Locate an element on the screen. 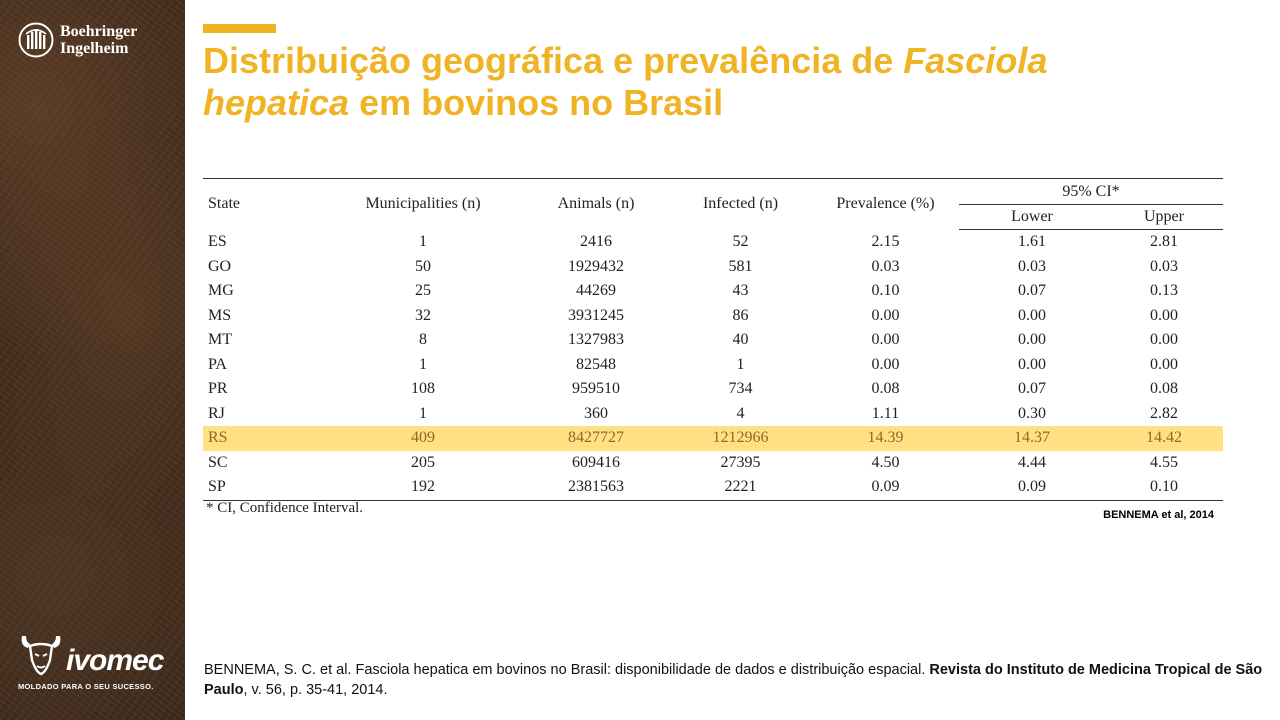  cell-prevalence: 0.03 is located at coordinates (885, 266).